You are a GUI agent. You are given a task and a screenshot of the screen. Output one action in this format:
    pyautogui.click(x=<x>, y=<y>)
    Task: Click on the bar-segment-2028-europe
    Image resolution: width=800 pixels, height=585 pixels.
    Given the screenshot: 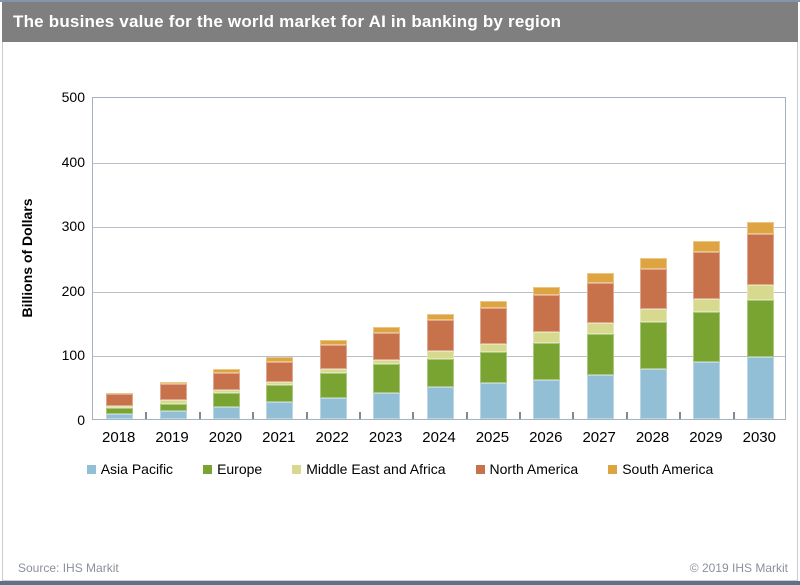 What is the action you would take?
    pyautogui.click(x=654, y=346)
    